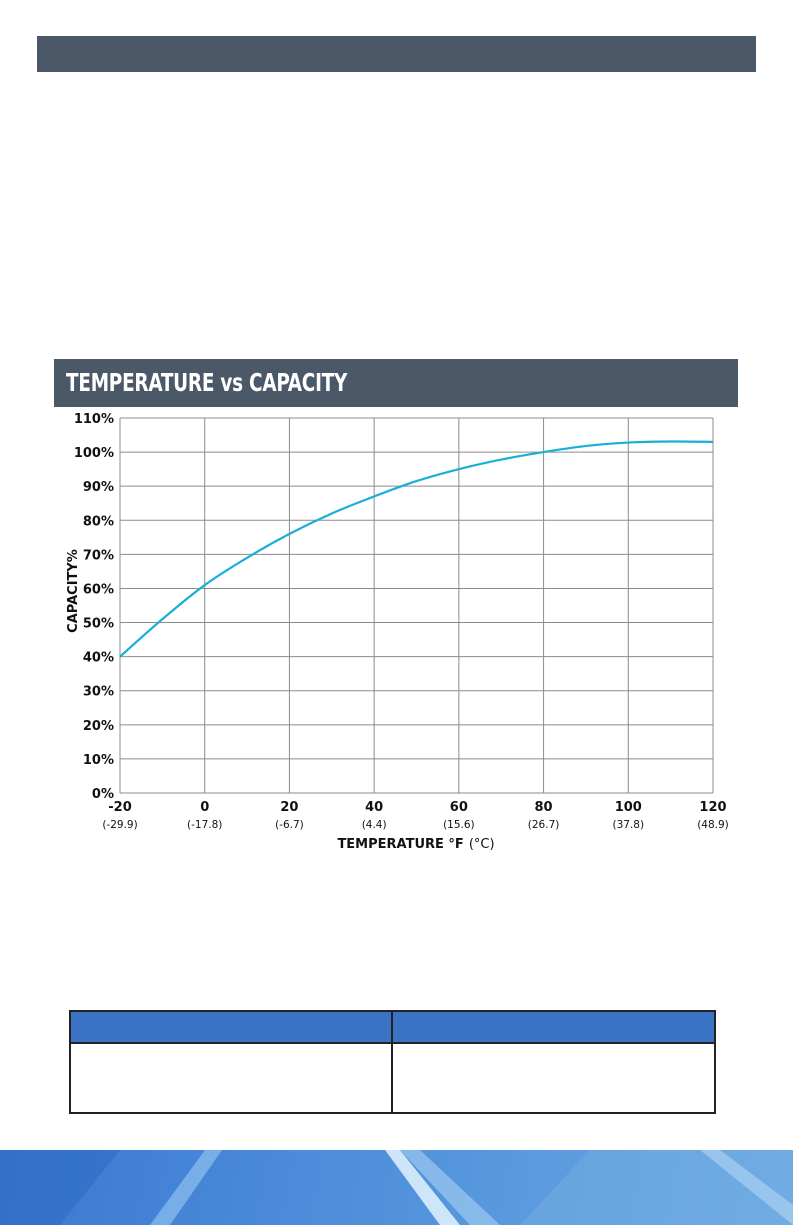  I want to click on x-tick-sublabel: (-17.8), so click(204, 825).